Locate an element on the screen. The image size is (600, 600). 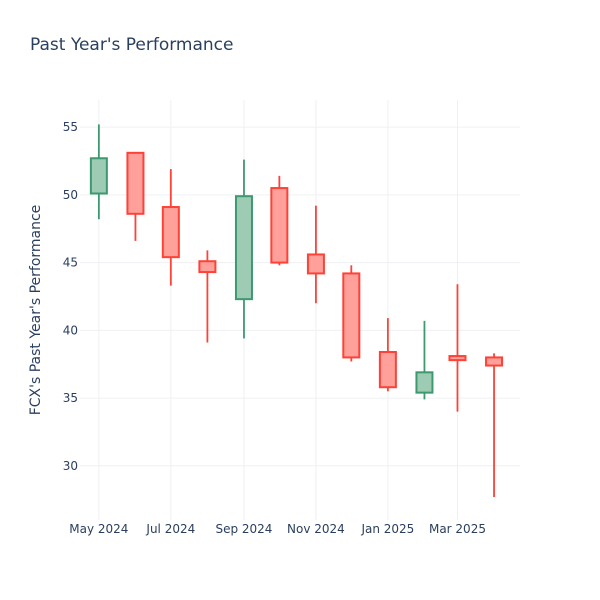
y-tick-label: 50 is located at coordinates (70, 195).